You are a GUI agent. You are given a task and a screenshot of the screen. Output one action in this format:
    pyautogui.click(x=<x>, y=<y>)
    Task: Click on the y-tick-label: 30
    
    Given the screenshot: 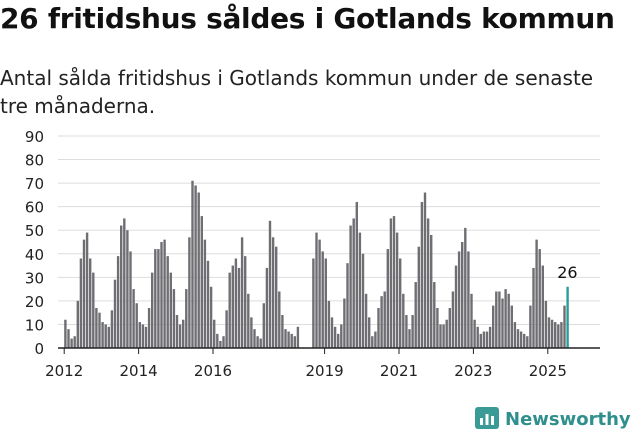 What is the action you would take?
    pyautogui.click(x=34, y=278)
    